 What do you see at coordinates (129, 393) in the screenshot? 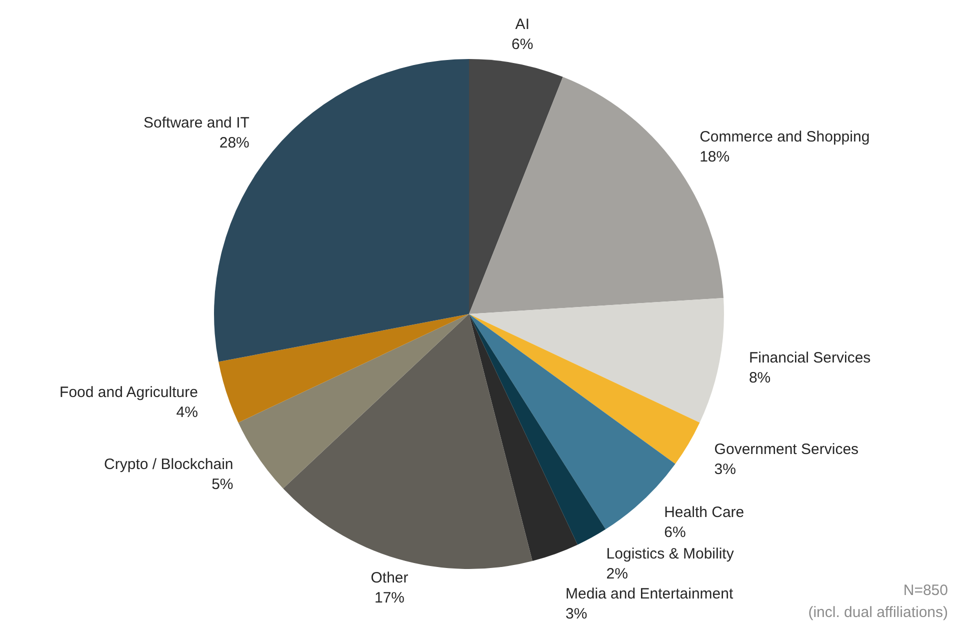
I see `slice-label: Food and Agriculture` at bounding box center [129, 393].